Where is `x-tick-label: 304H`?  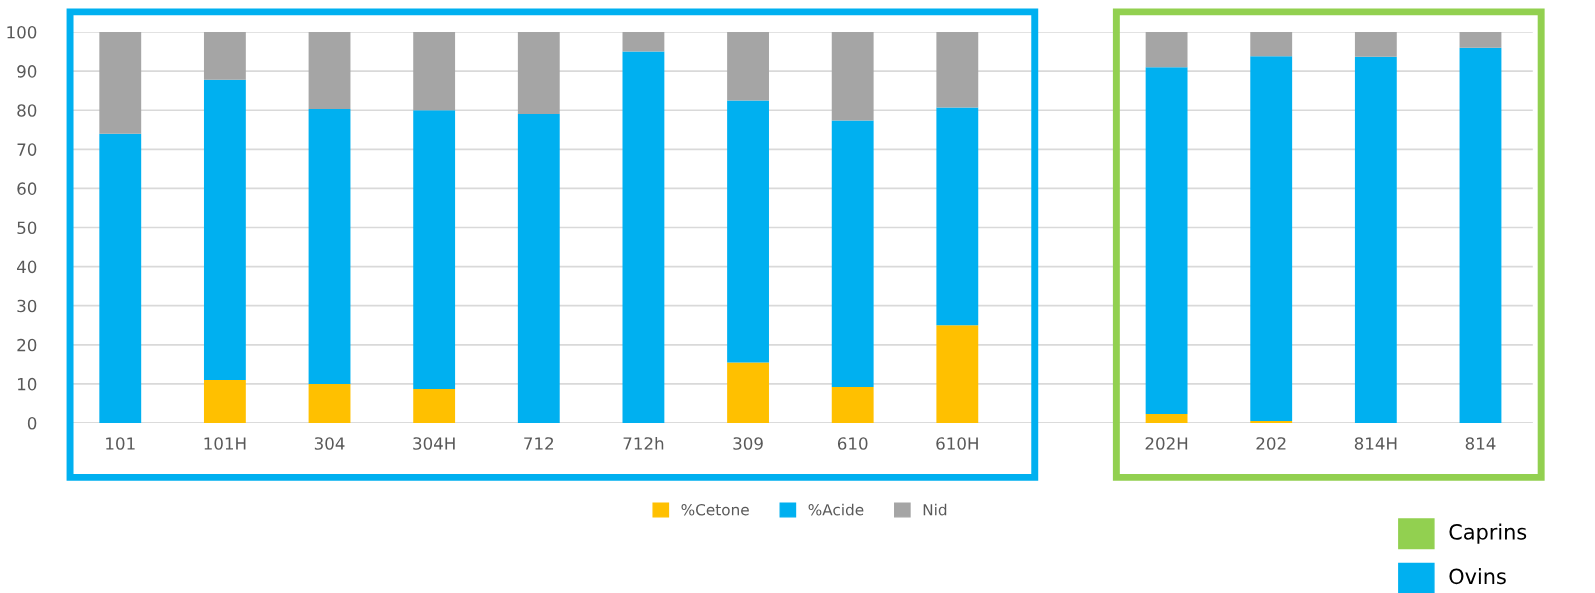 x-tick-label: 304H is located at coordinates (434, 443).